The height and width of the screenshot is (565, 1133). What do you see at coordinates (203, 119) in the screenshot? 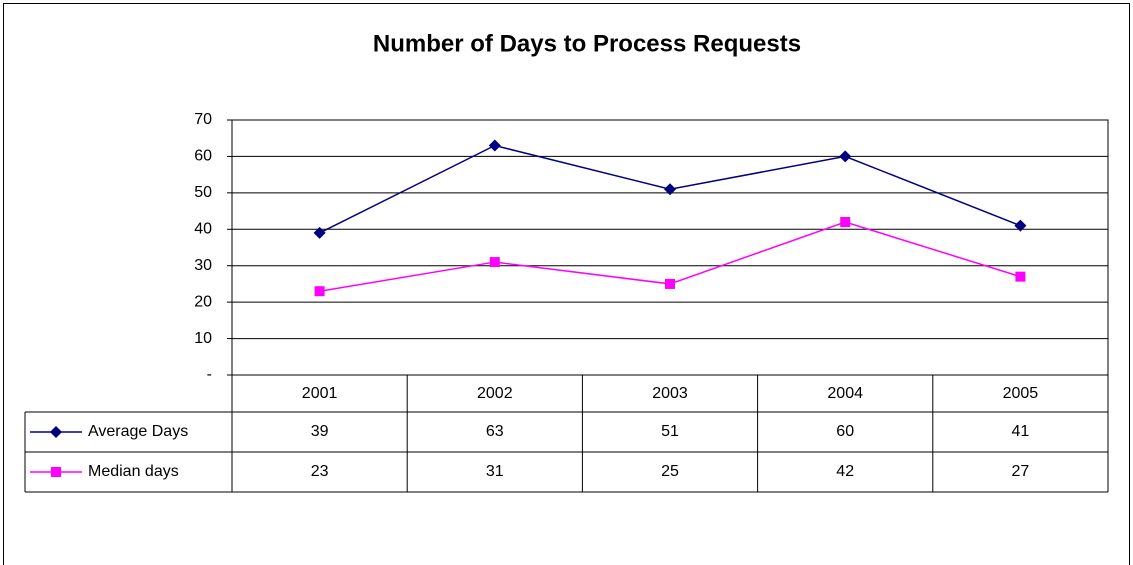
I see `y-tick-label: 70` at bounding box center [203, 119].